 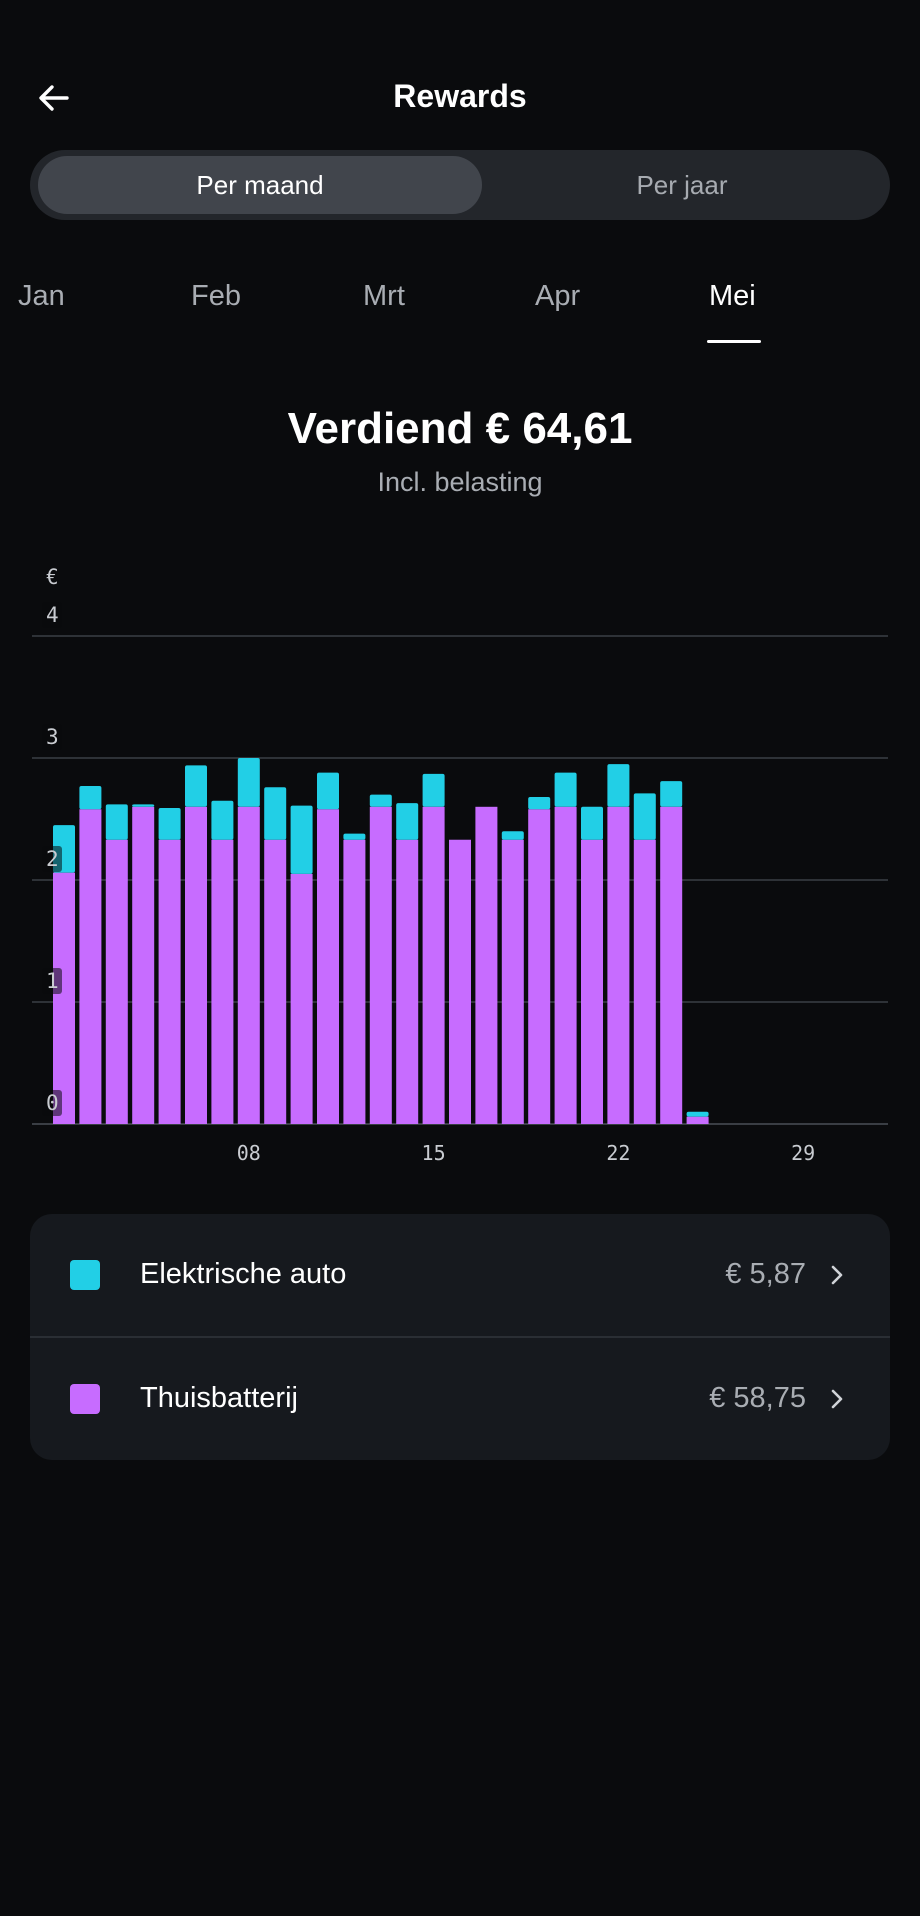 I want to click on legend-swatch-battery, so click(x=85, y=1399).